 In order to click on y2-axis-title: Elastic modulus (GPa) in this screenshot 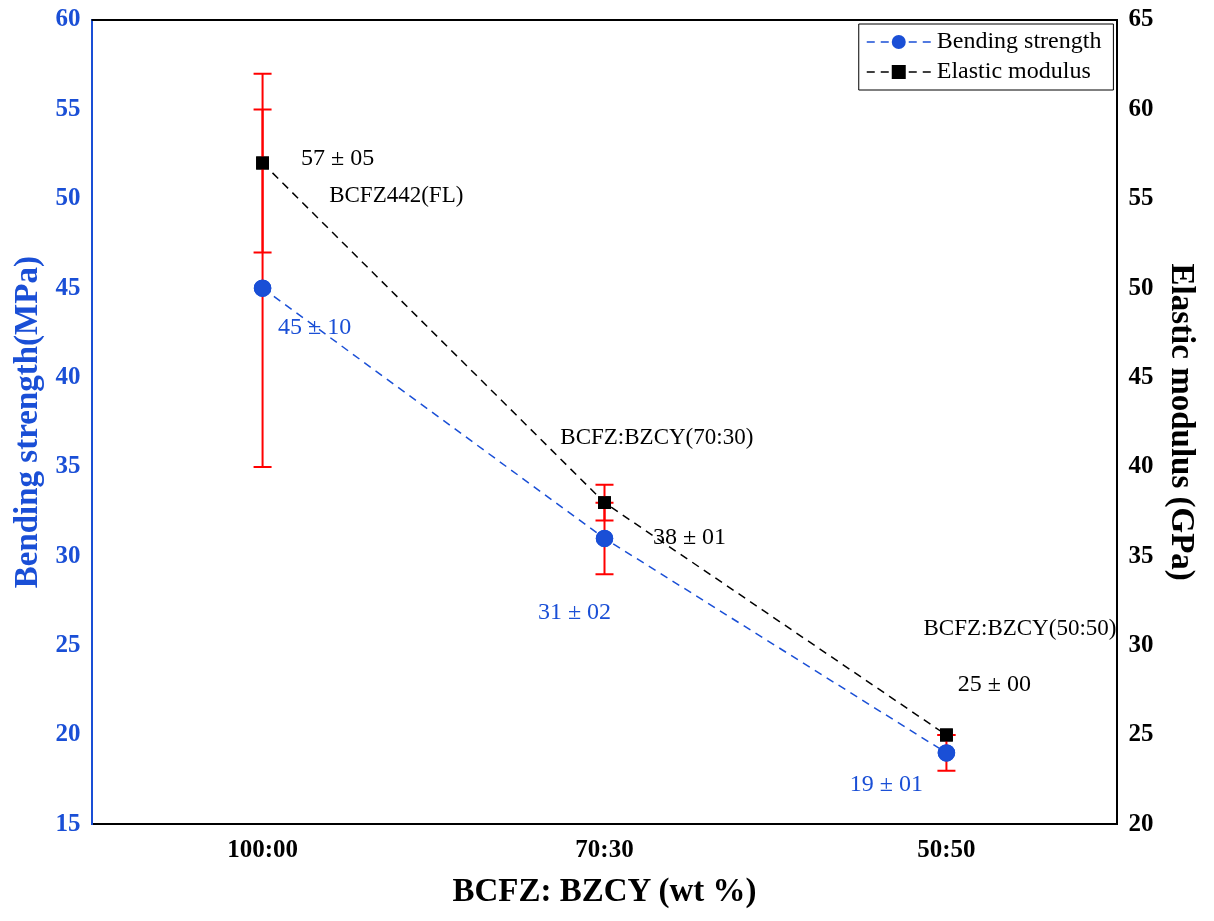, I will do `click(1182, 422)`.